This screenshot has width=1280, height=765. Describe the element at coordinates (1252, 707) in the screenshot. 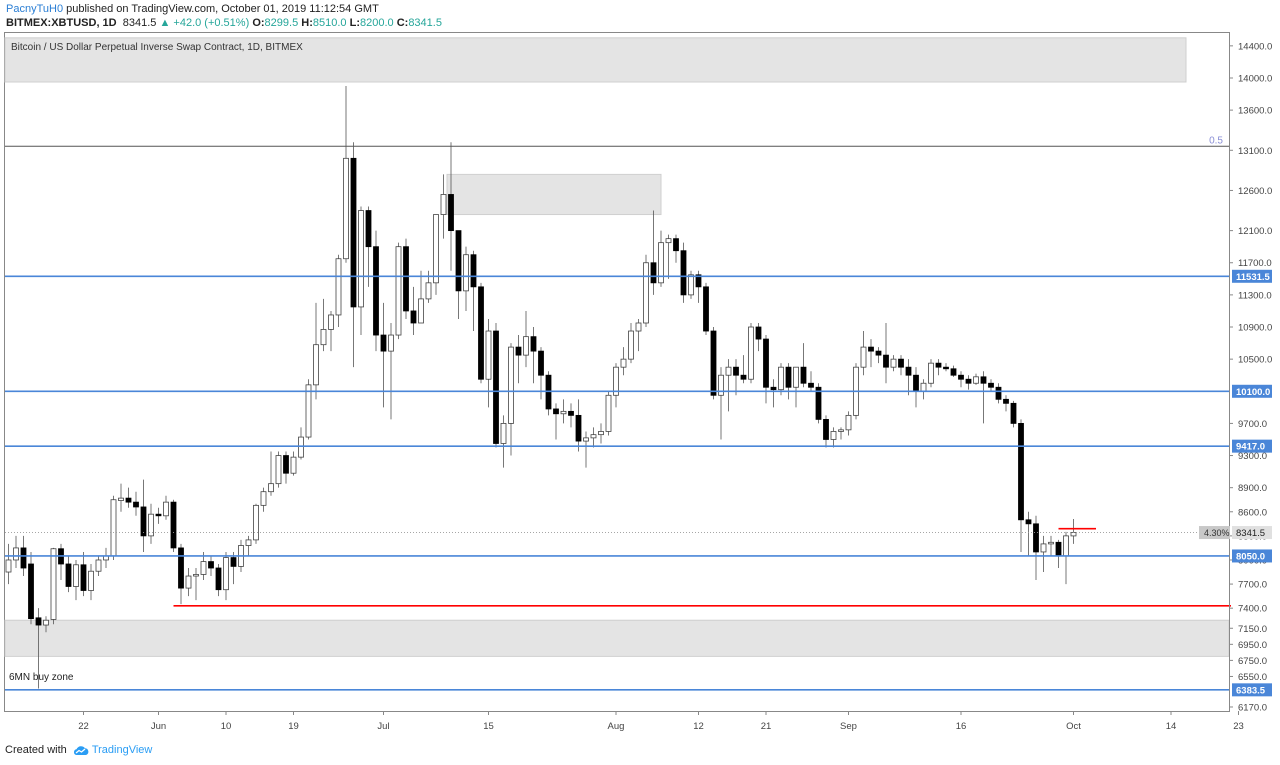

I see `y-tick-label: 6170.0` at that location.